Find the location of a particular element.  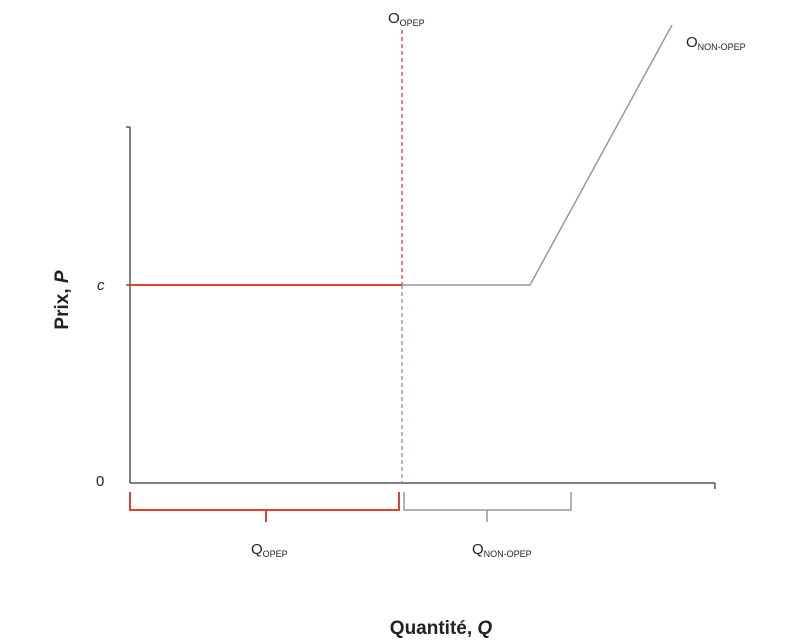

supply-non-opep-label: ONON-OPEP is located at coordinates (716, 43).